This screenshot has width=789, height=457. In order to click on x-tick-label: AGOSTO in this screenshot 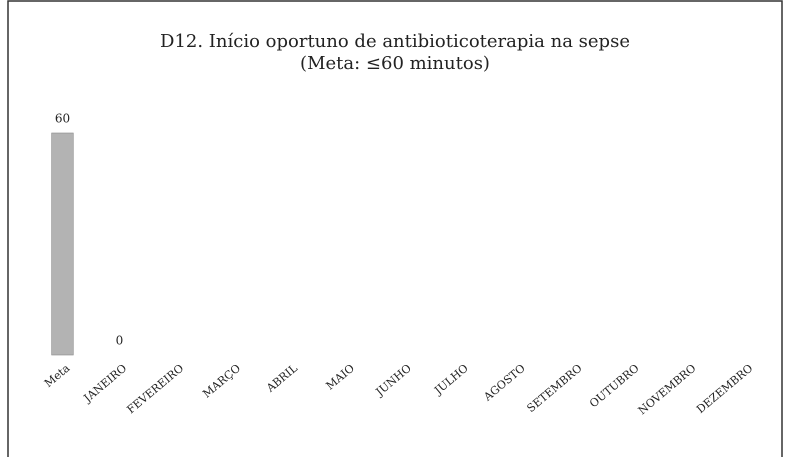, I will do `click(504, 383)`.